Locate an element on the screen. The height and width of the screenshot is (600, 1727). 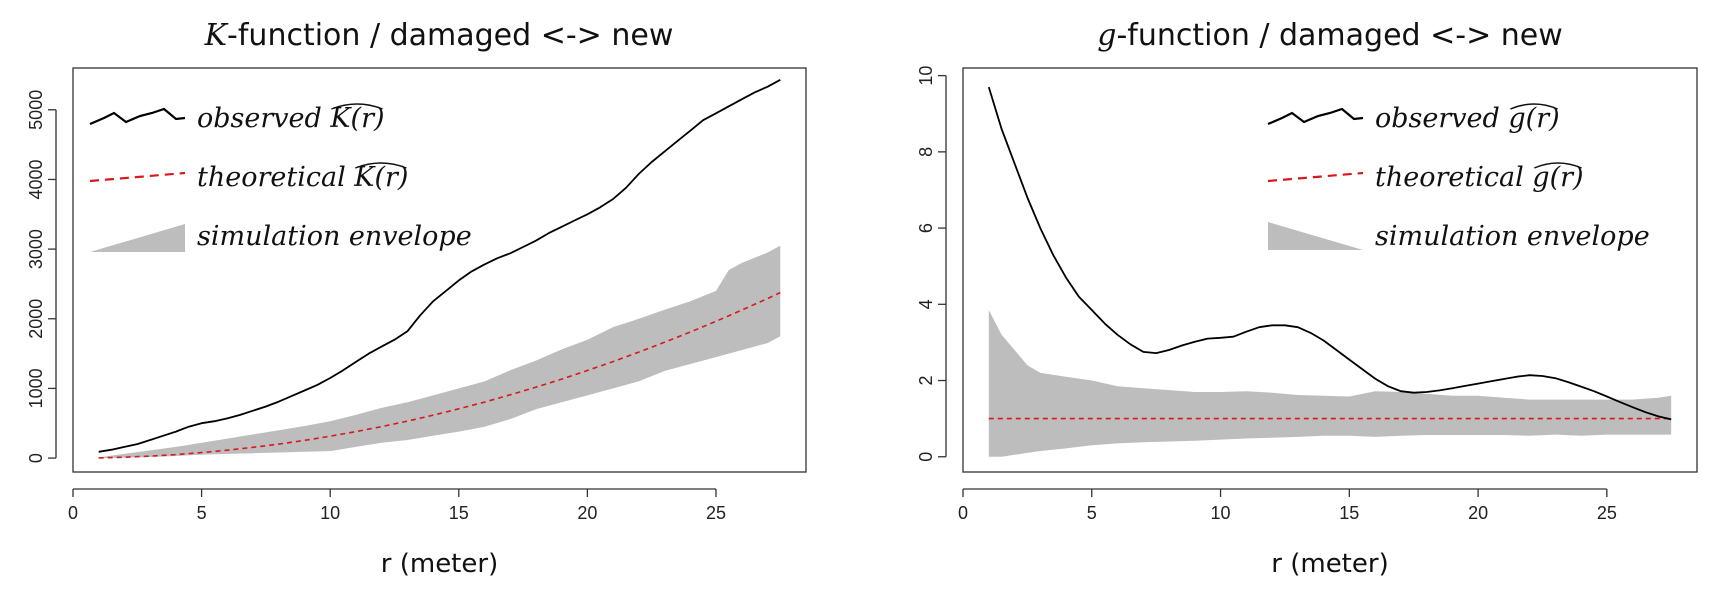
g-x-tick-label: 15 is located at coordinates (1349, 513).